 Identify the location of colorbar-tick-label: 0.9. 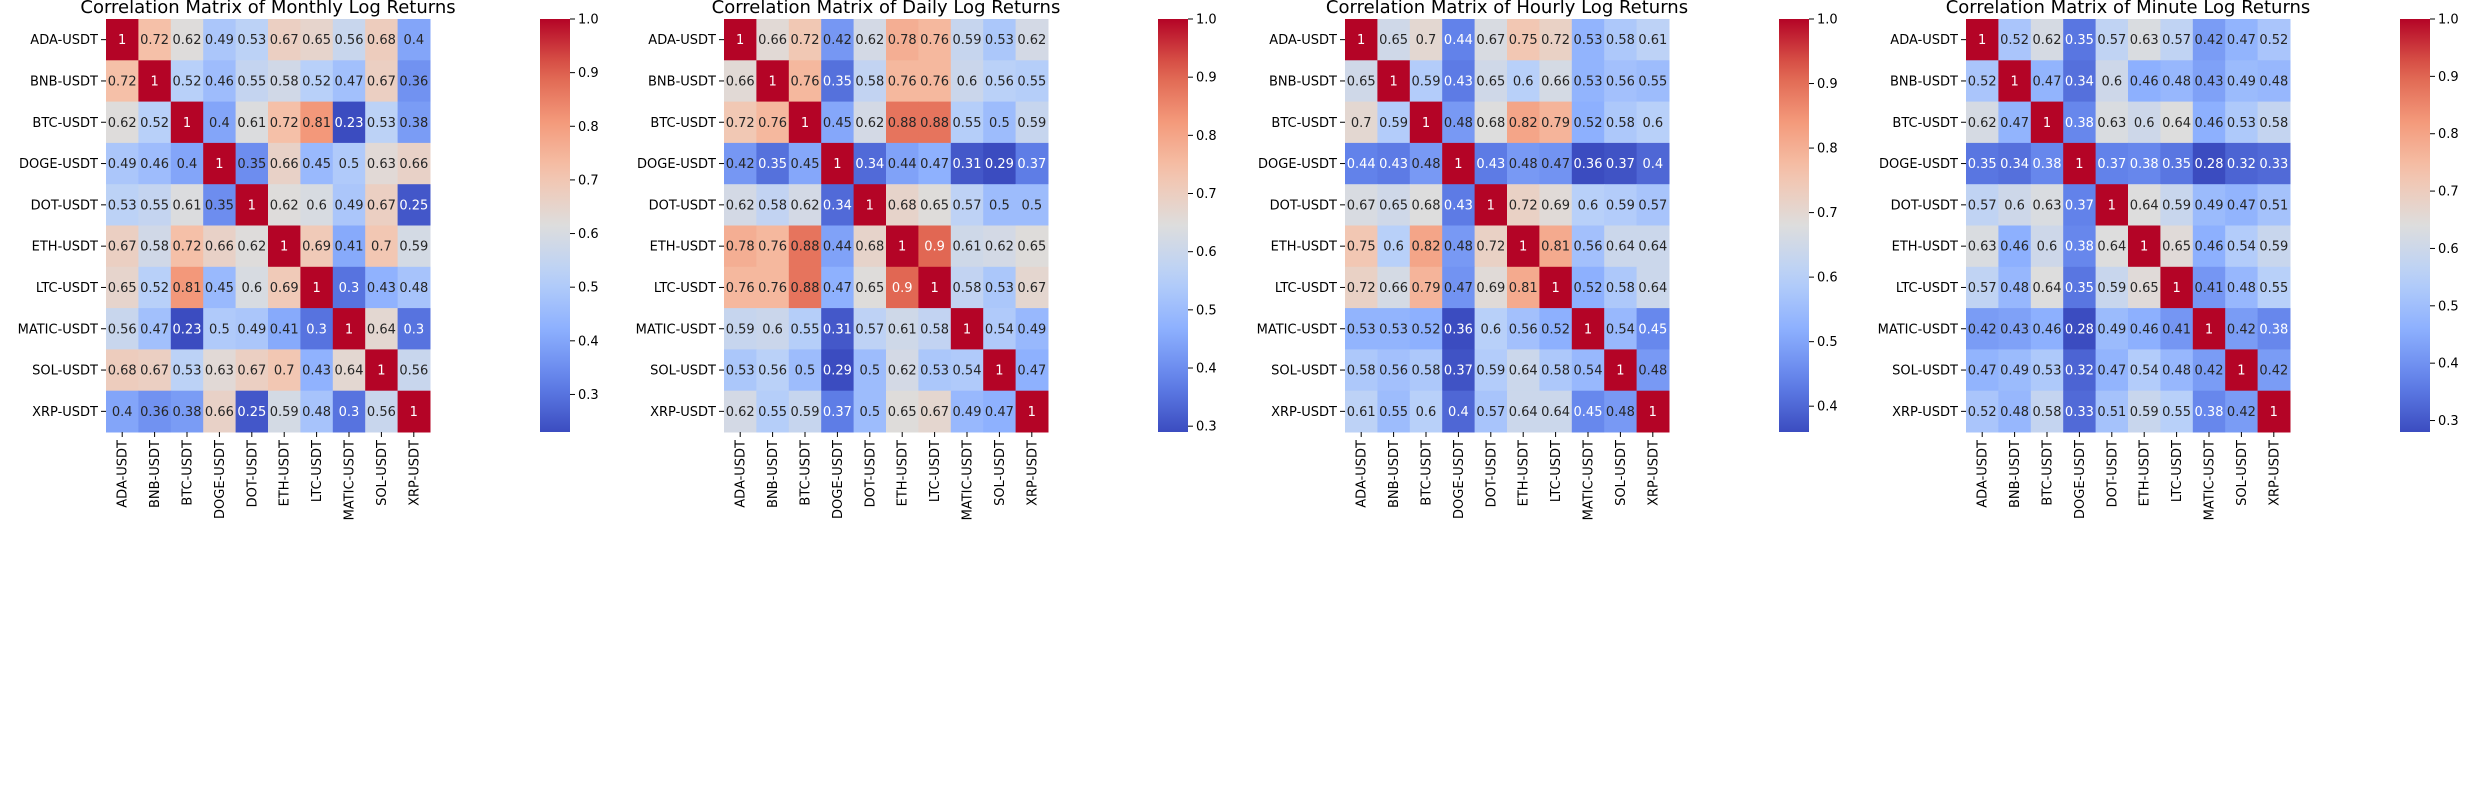
(588, 73).